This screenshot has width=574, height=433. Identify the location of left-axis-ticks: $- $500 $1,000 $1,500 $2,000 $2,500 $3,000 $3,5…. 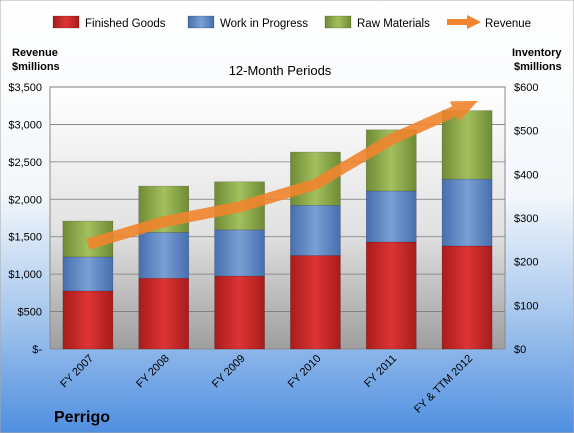
(25, 219).